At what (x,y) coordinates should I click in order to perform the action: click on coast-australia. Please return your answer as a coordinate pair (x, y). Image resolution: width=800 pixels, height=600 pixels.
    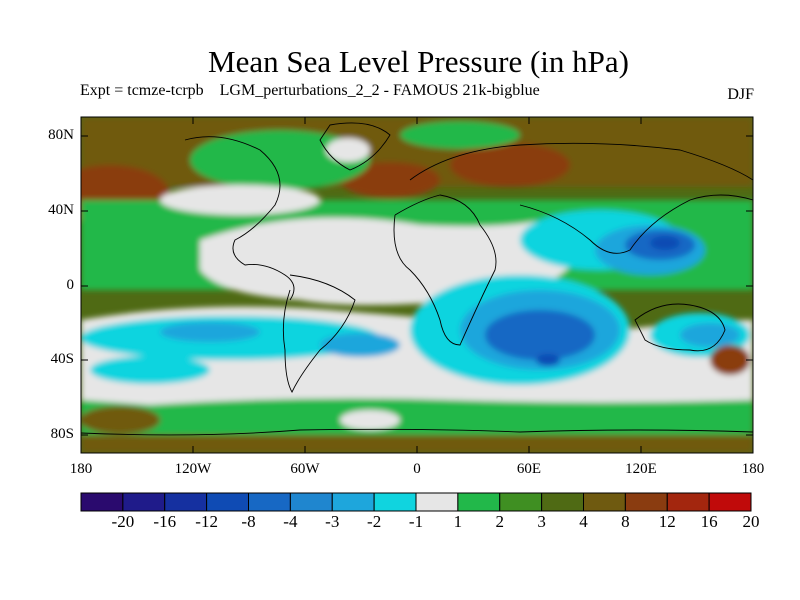
    Looking at the image, I should click on (680, 327).